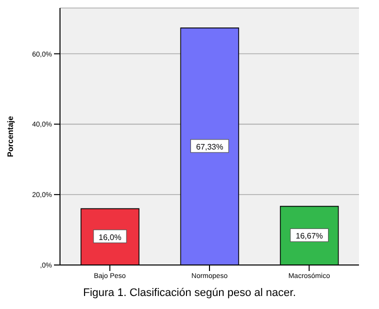  I want to click on data-label: 16,67%, so click(309, 236).